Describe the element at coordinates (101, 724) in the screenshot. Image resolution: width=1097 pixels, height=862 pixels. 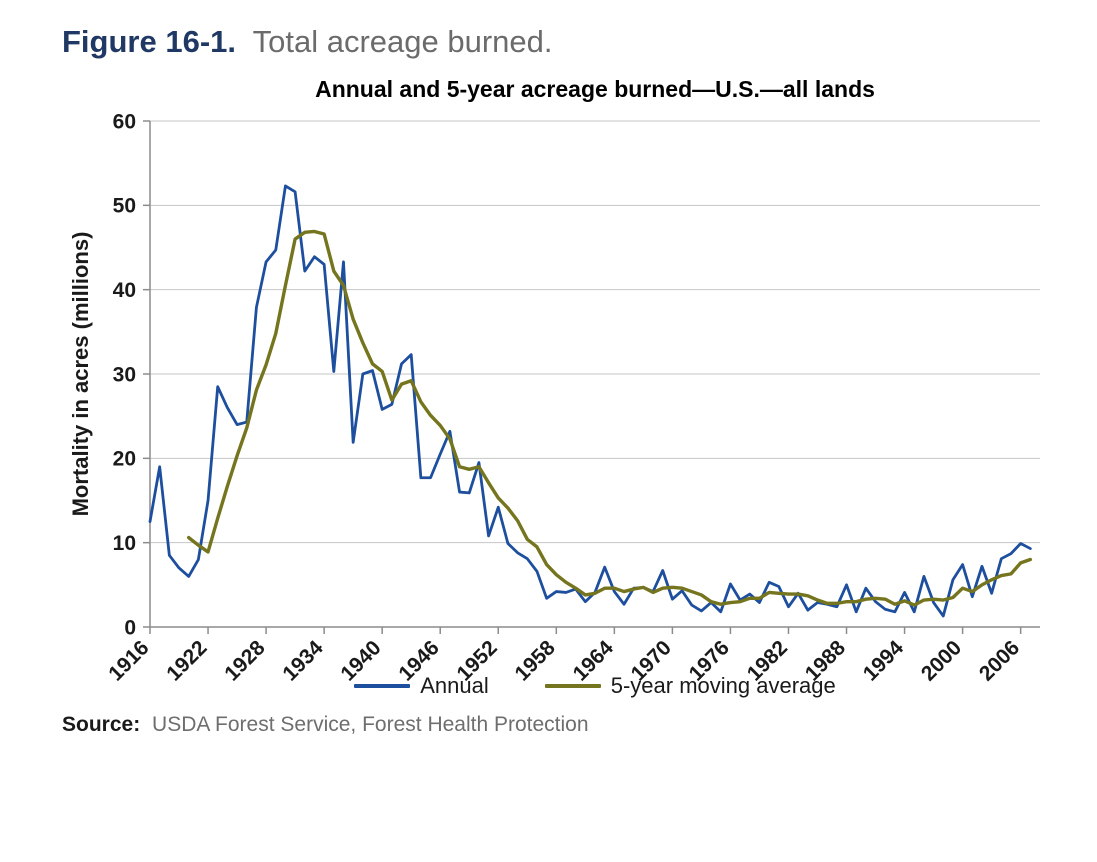
I see `source-label: Source:` at that location.